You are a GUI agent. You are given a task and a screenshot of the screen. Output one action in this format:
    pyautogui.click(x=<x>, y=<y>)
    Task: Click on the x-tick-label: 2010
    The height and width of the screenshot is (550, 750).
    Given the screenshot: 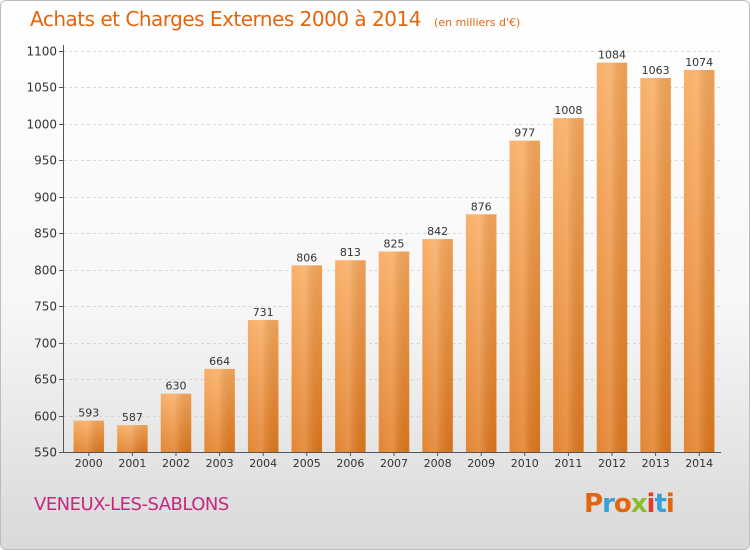 What is the action you would take?
    pyautogui.click(x=525, y=463)
    